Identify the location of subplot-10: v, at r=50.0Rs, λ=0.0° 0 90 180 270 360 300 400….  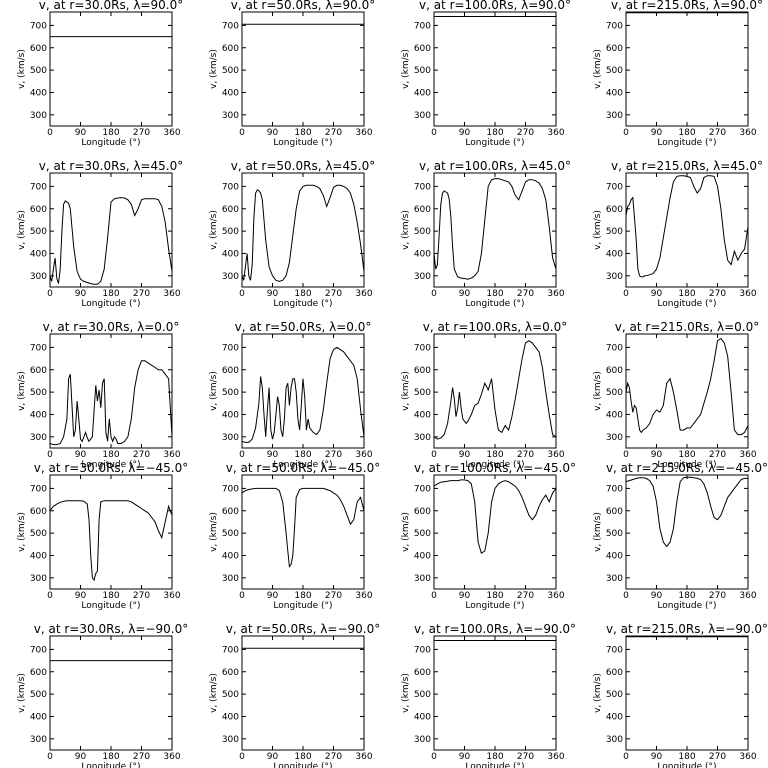
(291, 395).